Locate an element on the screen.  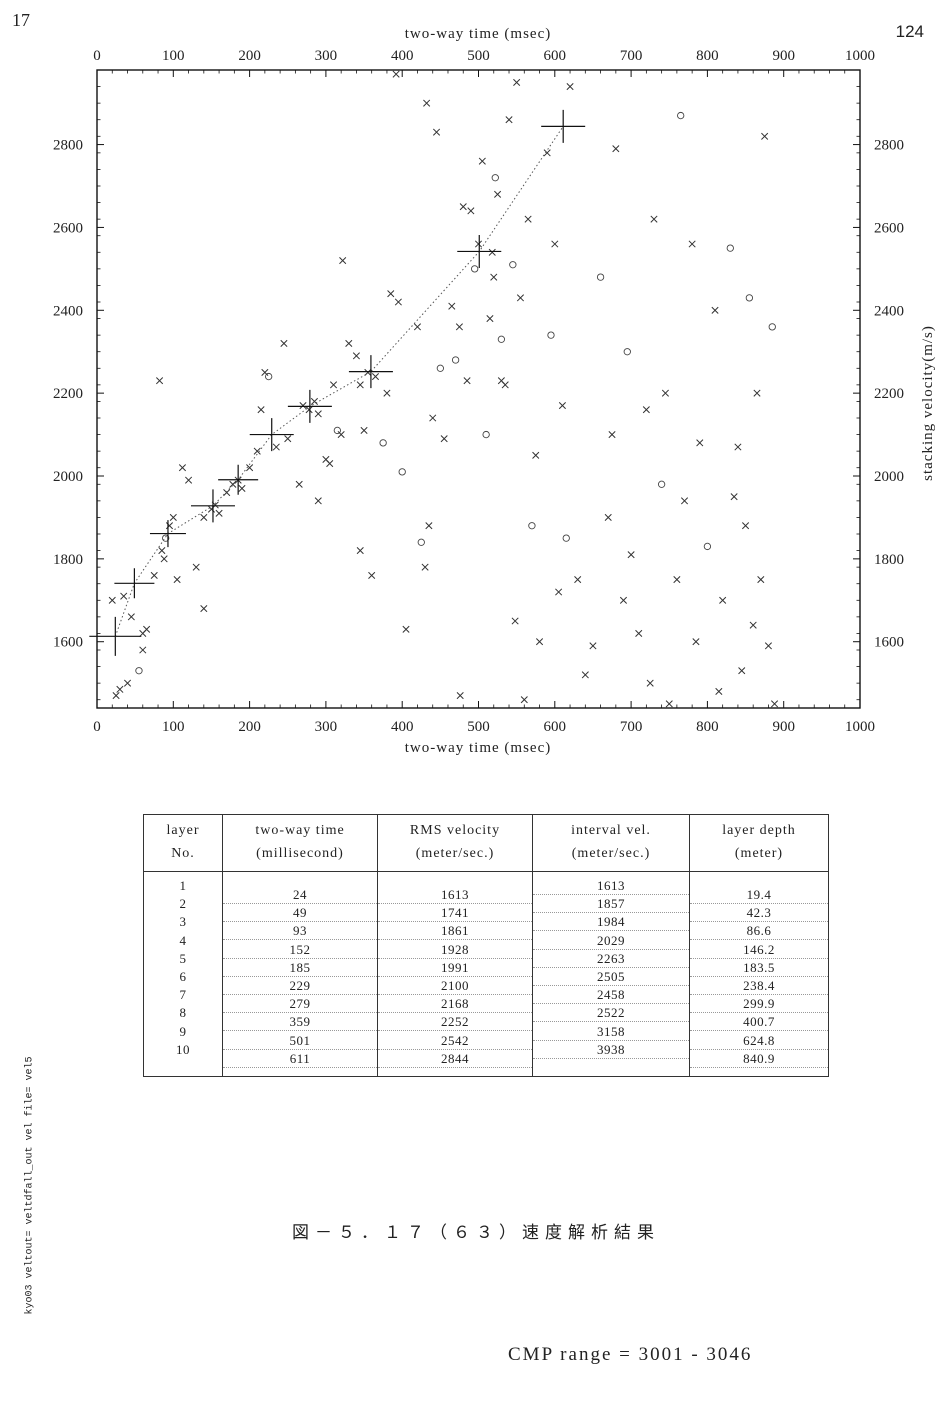
header-two-way-time: two-way time (millisecond) is located at coordinates (300, 843).